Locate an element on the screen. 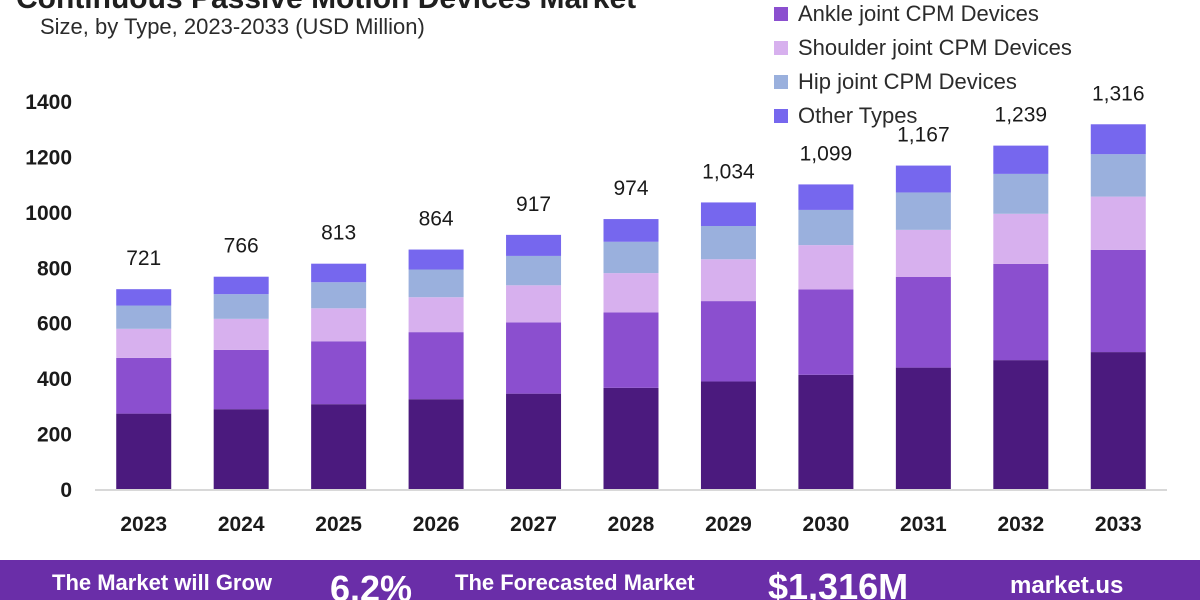 The width and height of the screenshot is (1200, 600). legend-item-shoulder: Shoulder joint CPM Devices is located at coordinates (923, 48).